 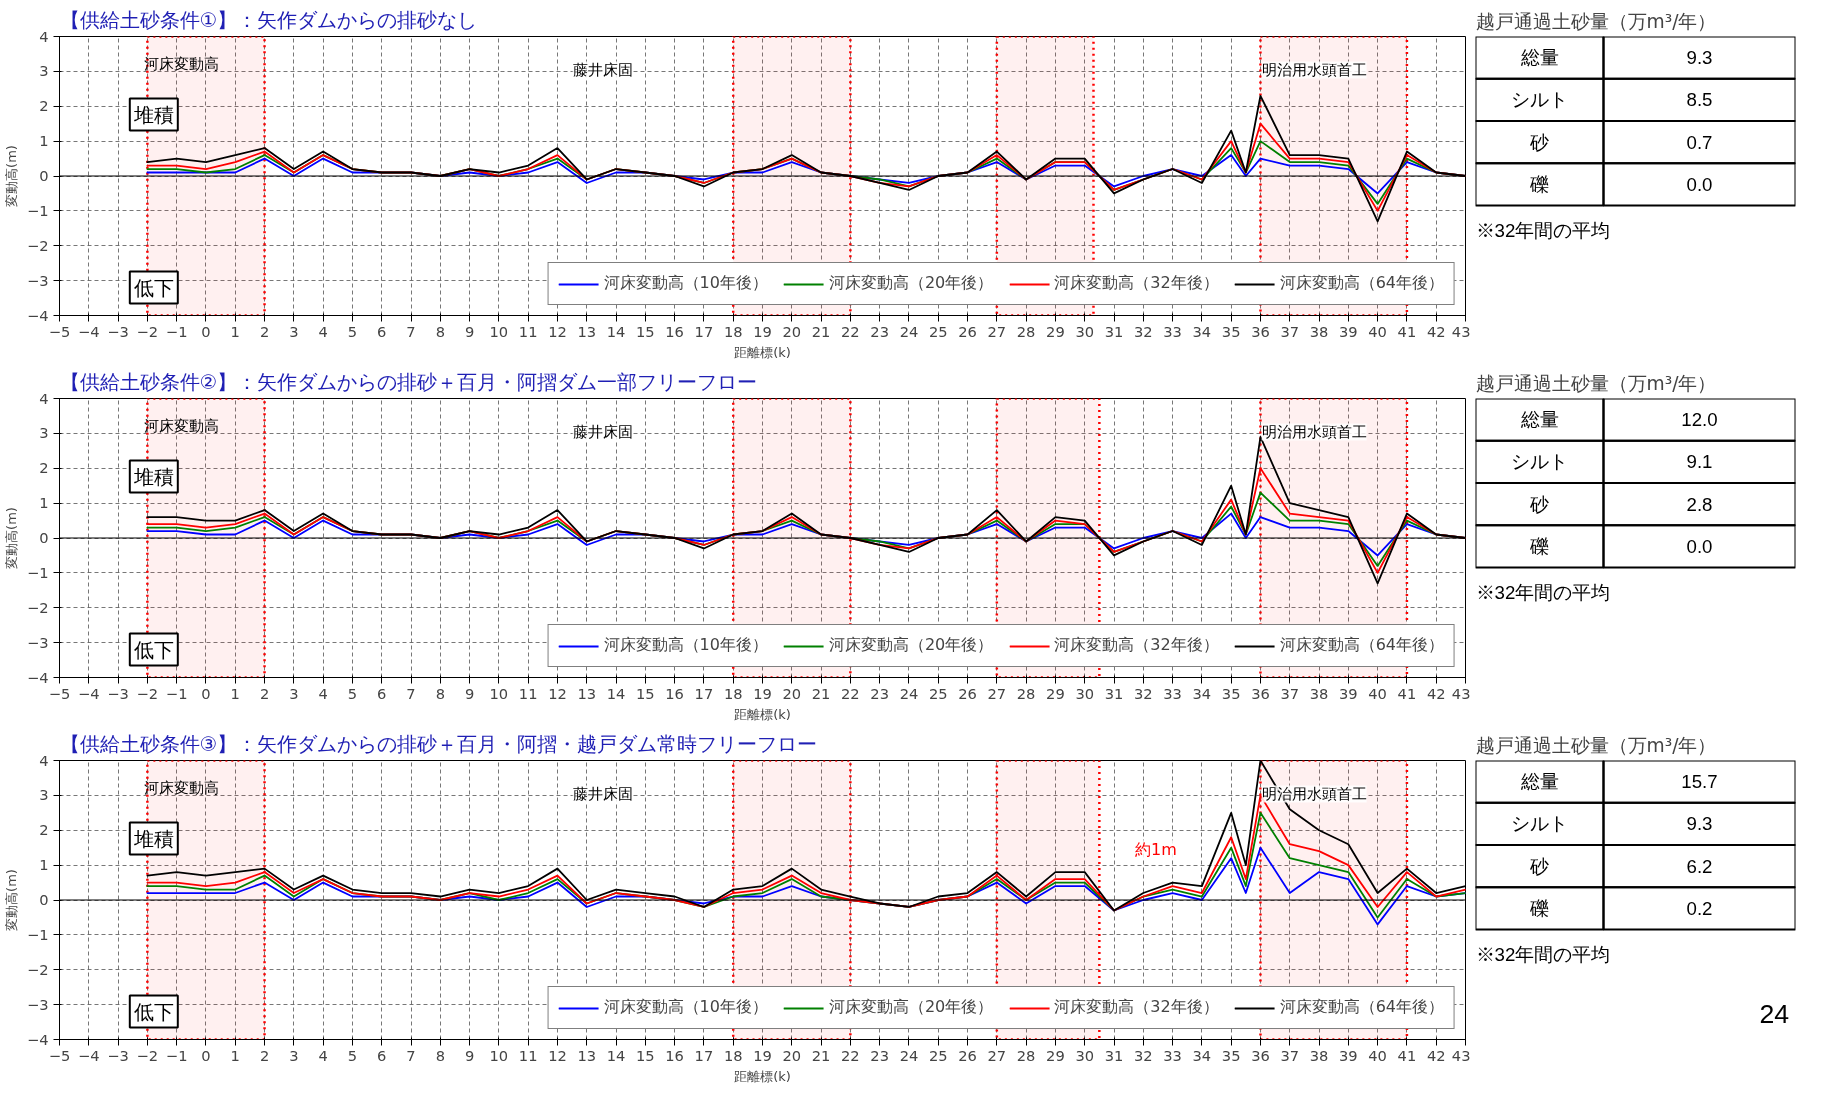 What do you see at coordinates (44, 537) in the screenshot?
I see `y-tick-label: 0` at bounding box center [44, 537].